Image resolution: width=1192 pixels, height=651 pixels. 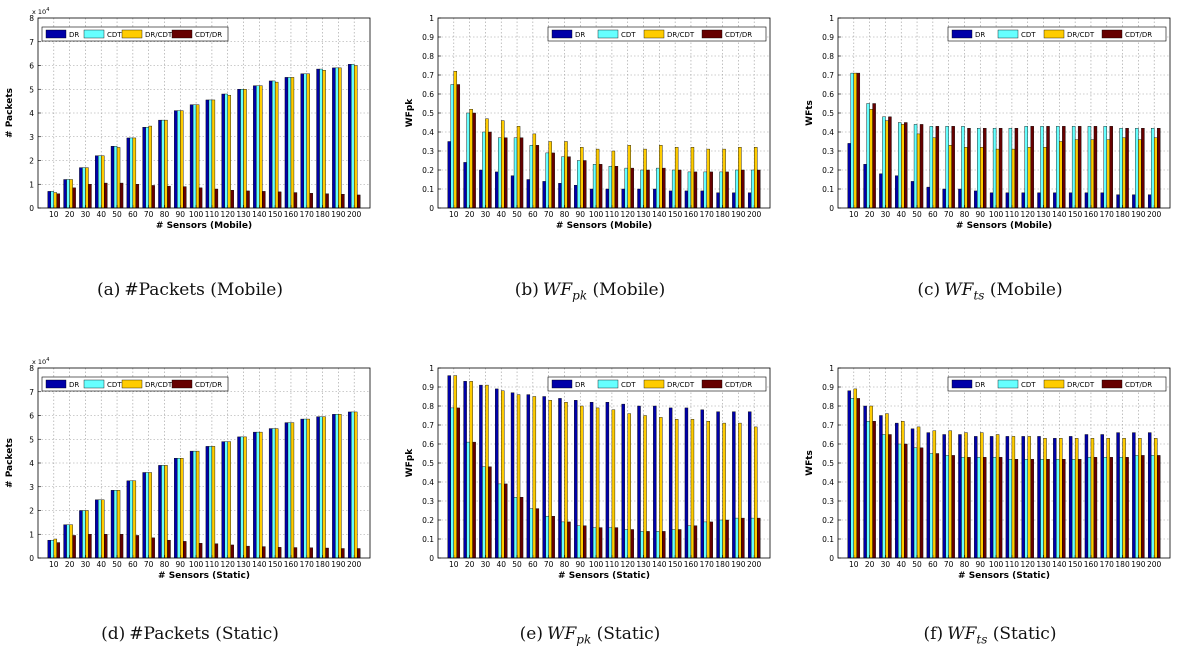 I want to click on caption-b: (b) WFpk (Mobile), so click(x=590, y=291).